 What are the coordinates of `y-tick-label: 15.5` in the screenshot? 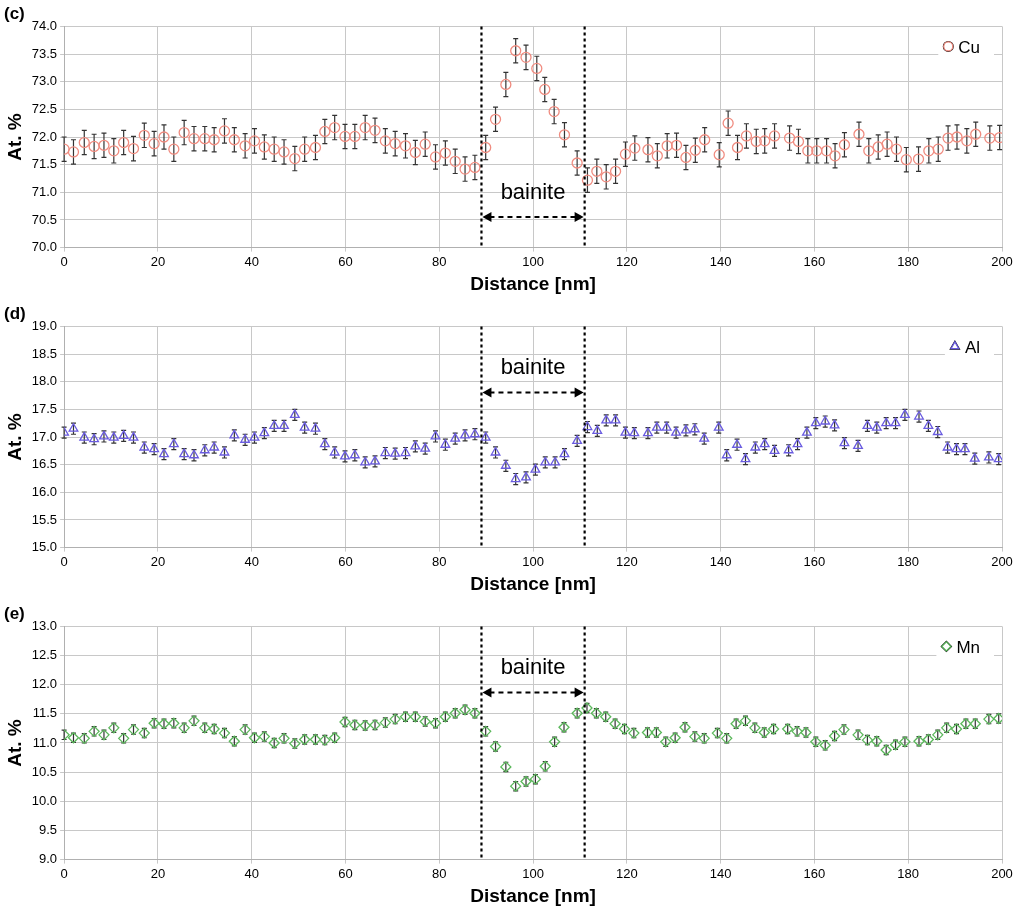 It's located at (44, 519).